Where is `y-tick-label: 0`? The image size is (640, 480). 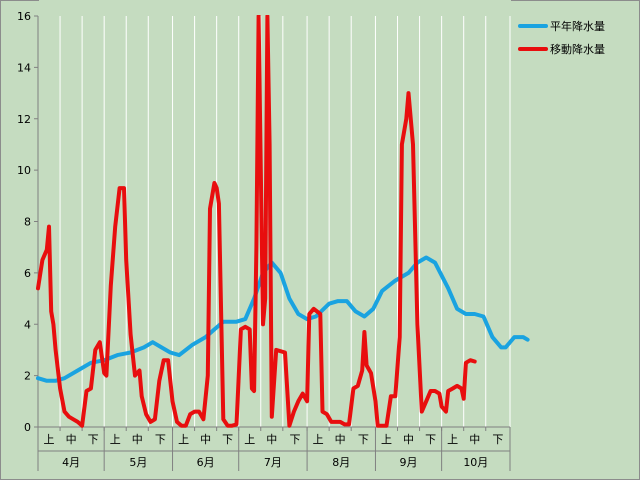
y-tick-label: 0 is located at coordinates (27, 427).